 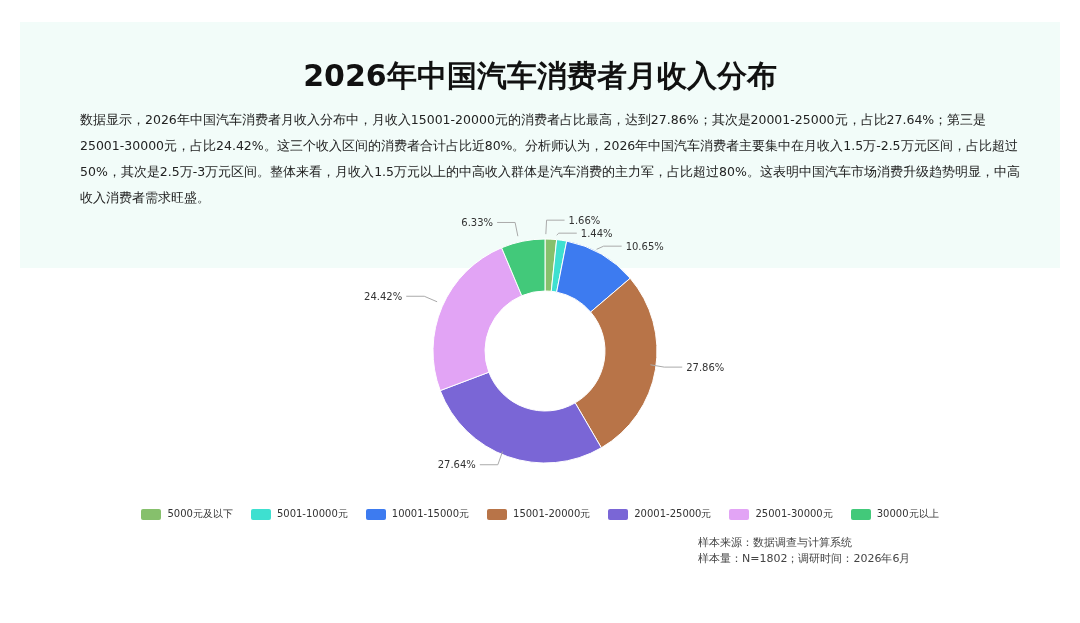 What do you see at coordinates (456, 465) in the screenshot?
I see `data-label: 27.64%` at bounding box center [456, 465].